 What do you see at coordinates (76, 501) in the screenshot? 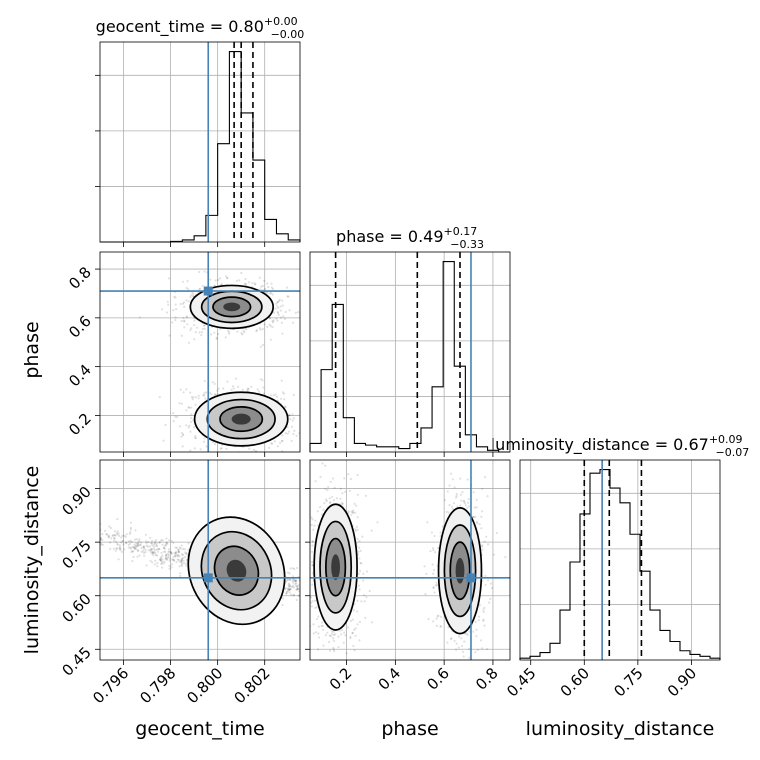
I see `y-tick-label: 0.90` at bounding box center [76, 501].